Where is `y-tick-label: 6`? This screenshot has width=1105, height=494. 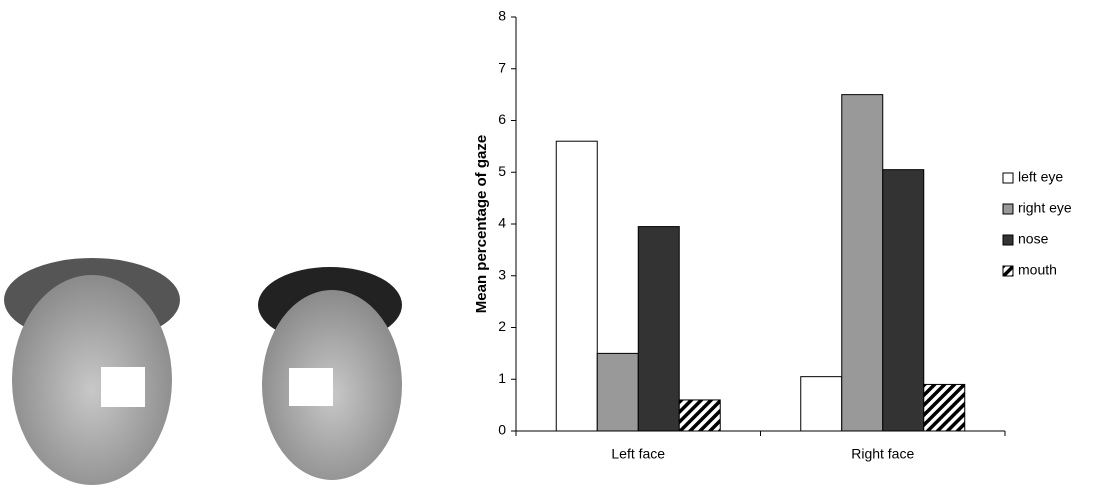 y-tick-label: 6 is located at coordinates (502, 119).